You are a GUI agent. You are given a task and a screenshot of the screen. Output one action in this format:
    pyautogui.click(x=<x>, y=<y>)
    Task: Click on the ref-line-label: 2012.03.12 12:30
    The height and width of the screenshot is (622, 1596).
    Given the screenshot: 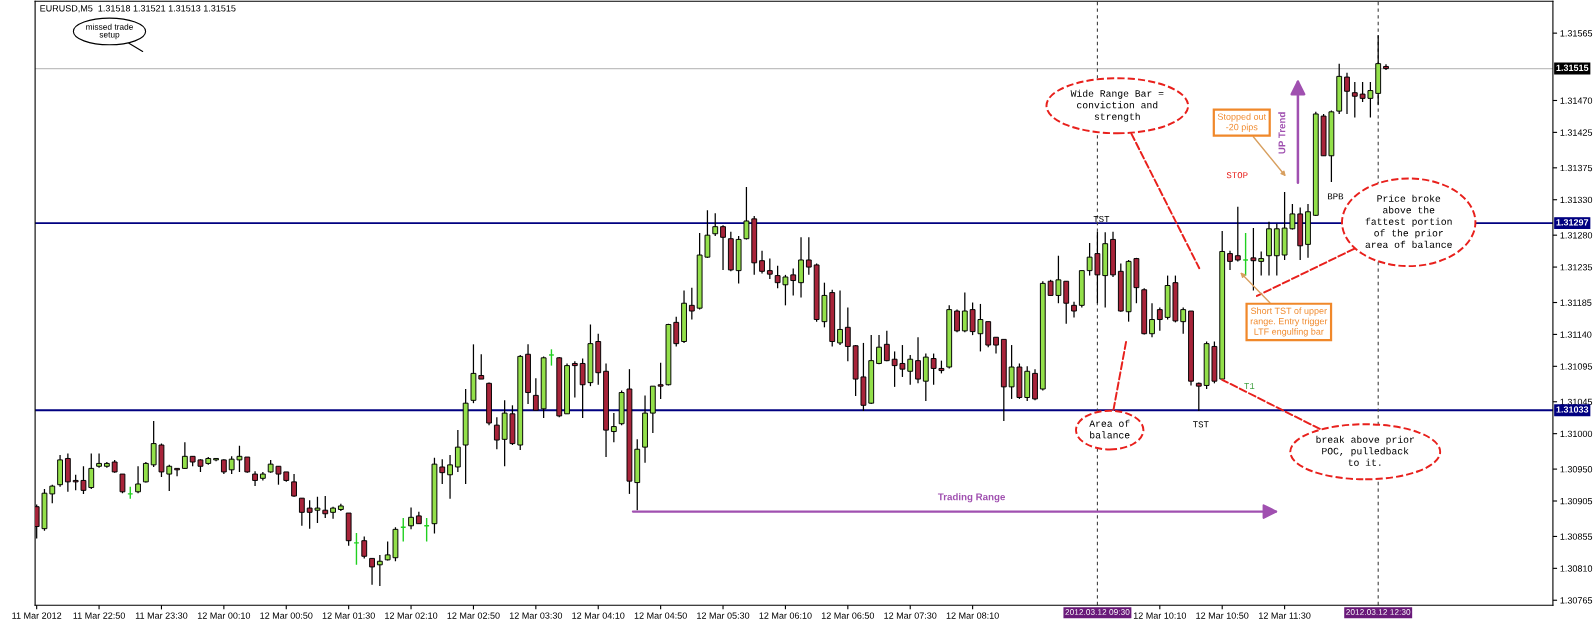 What is the action you would take?
    pyautogui.click(x=1378, y=612)
    